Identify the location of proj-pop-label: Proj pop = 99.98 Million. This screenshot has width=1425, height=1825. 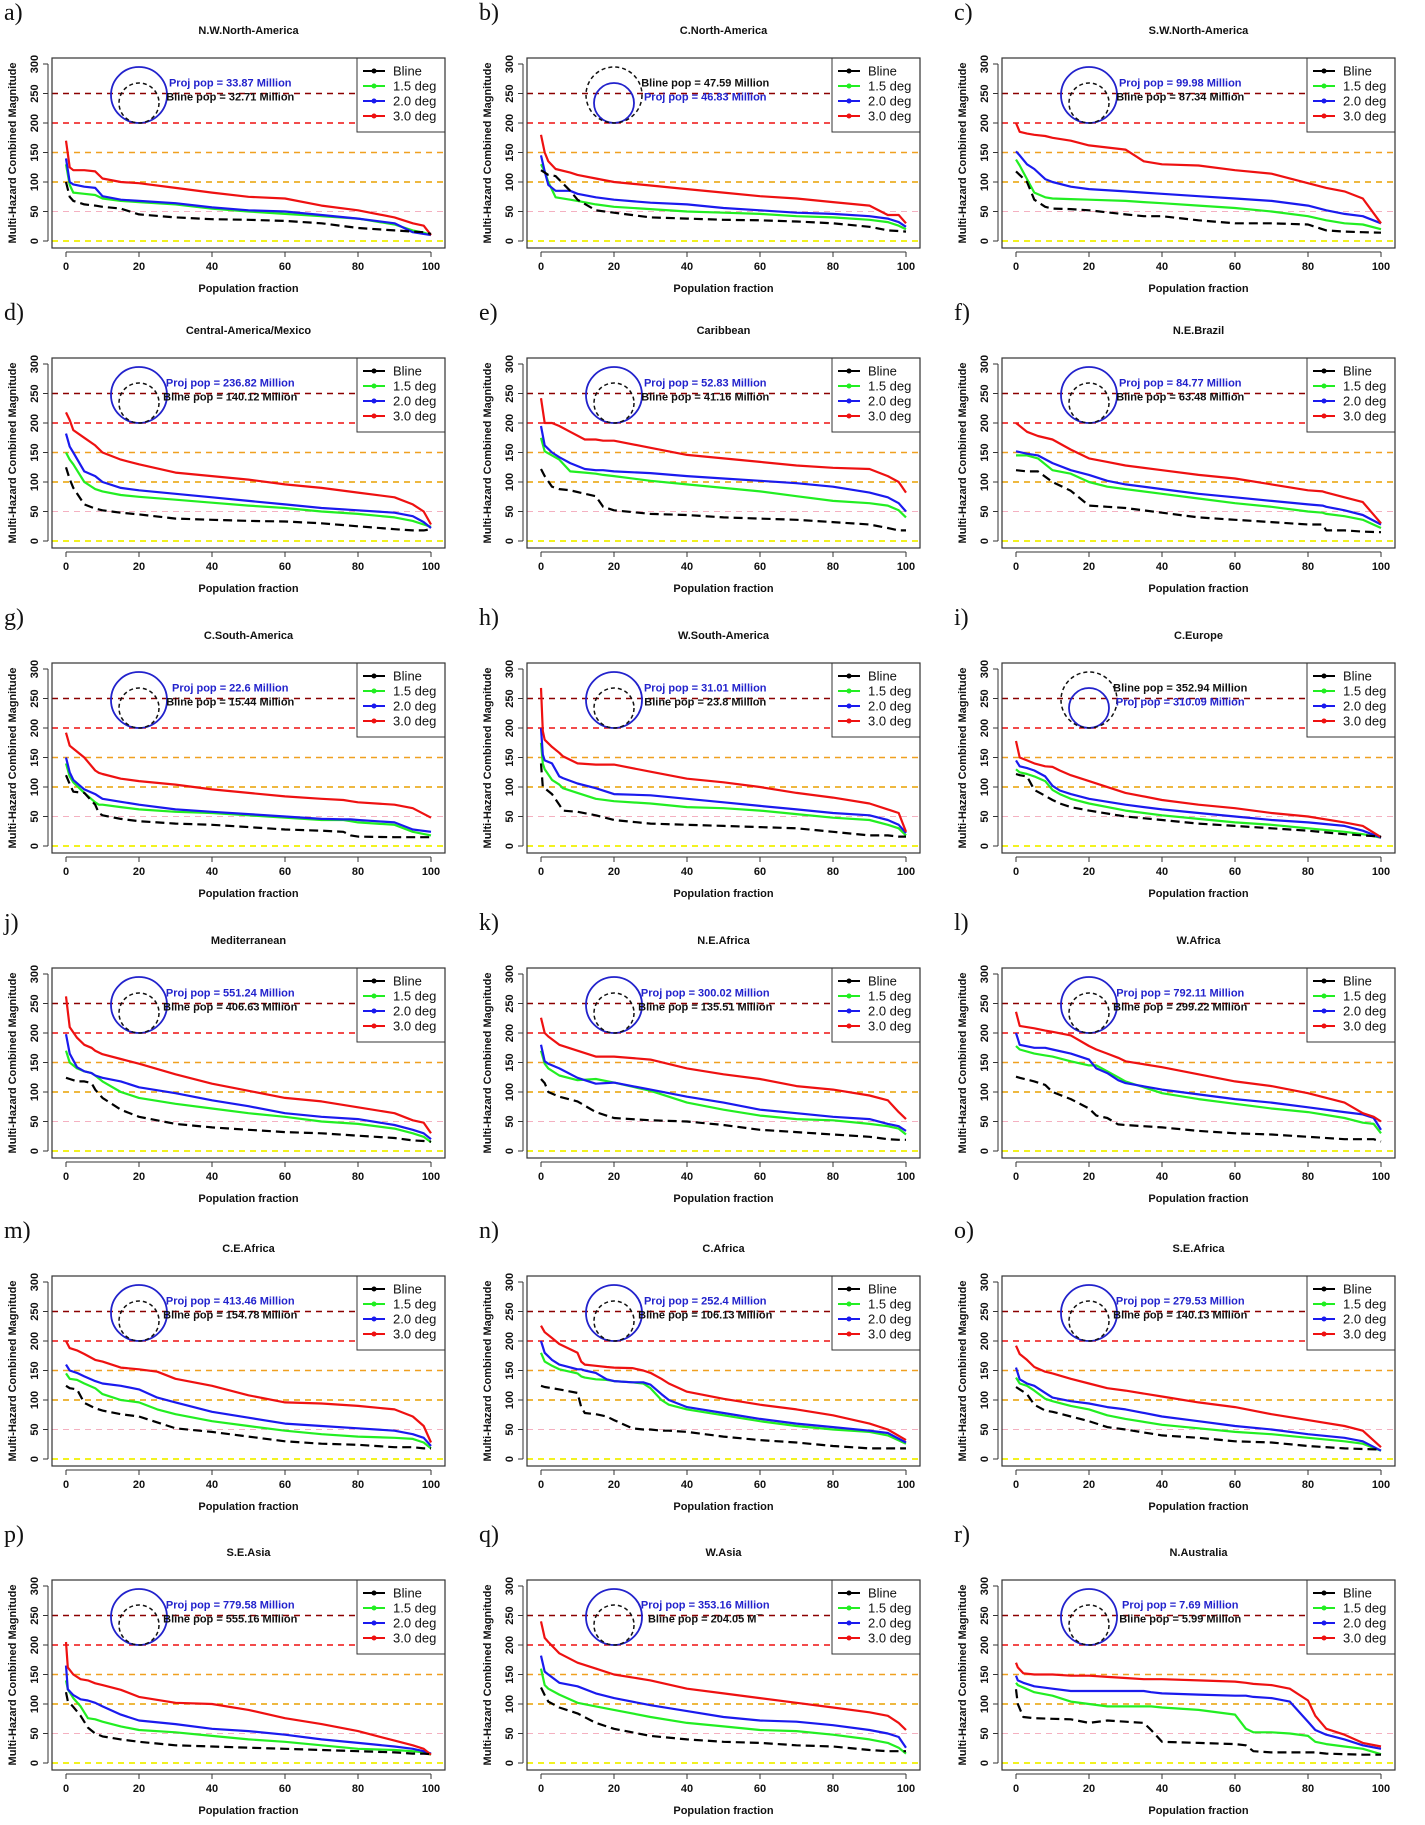
(1180, 83).